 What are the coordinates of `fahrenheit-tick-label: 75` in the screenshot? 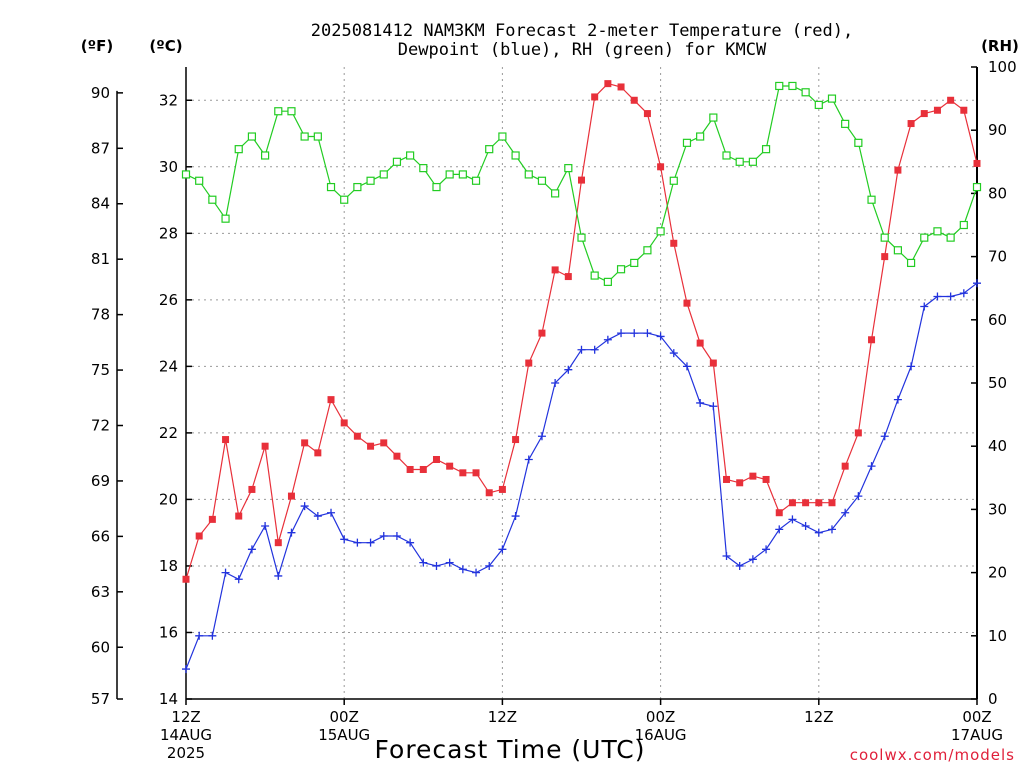 It's located at (100, 370).